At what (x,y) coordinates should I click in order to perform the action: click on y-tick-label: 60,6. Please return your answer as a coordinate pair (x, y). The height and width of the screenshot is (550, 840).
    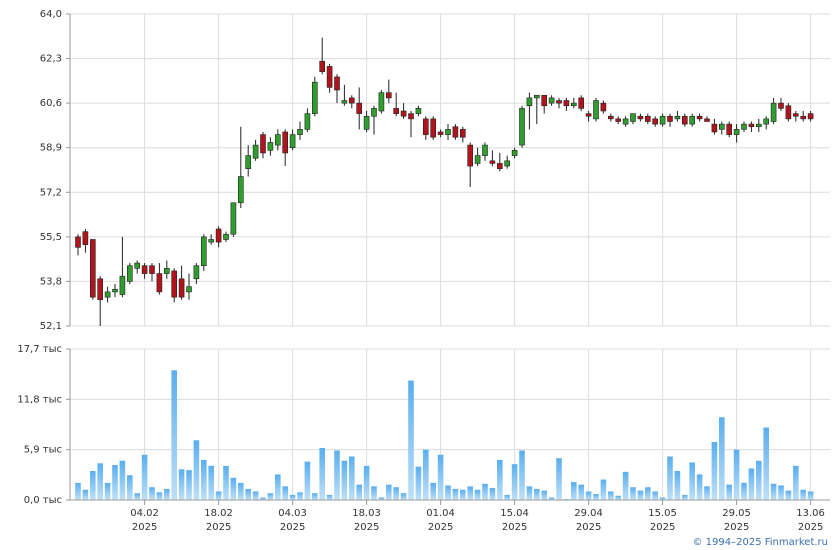
    Looking at the image, I should click on (51, 103).